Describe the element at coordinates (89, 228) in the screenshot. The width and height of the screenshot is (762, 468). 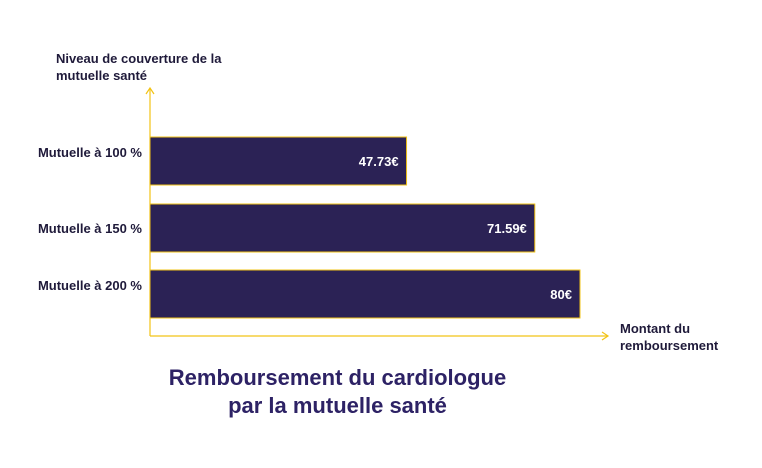
I see `category-label: Mutuelle à 150 %` at that location.